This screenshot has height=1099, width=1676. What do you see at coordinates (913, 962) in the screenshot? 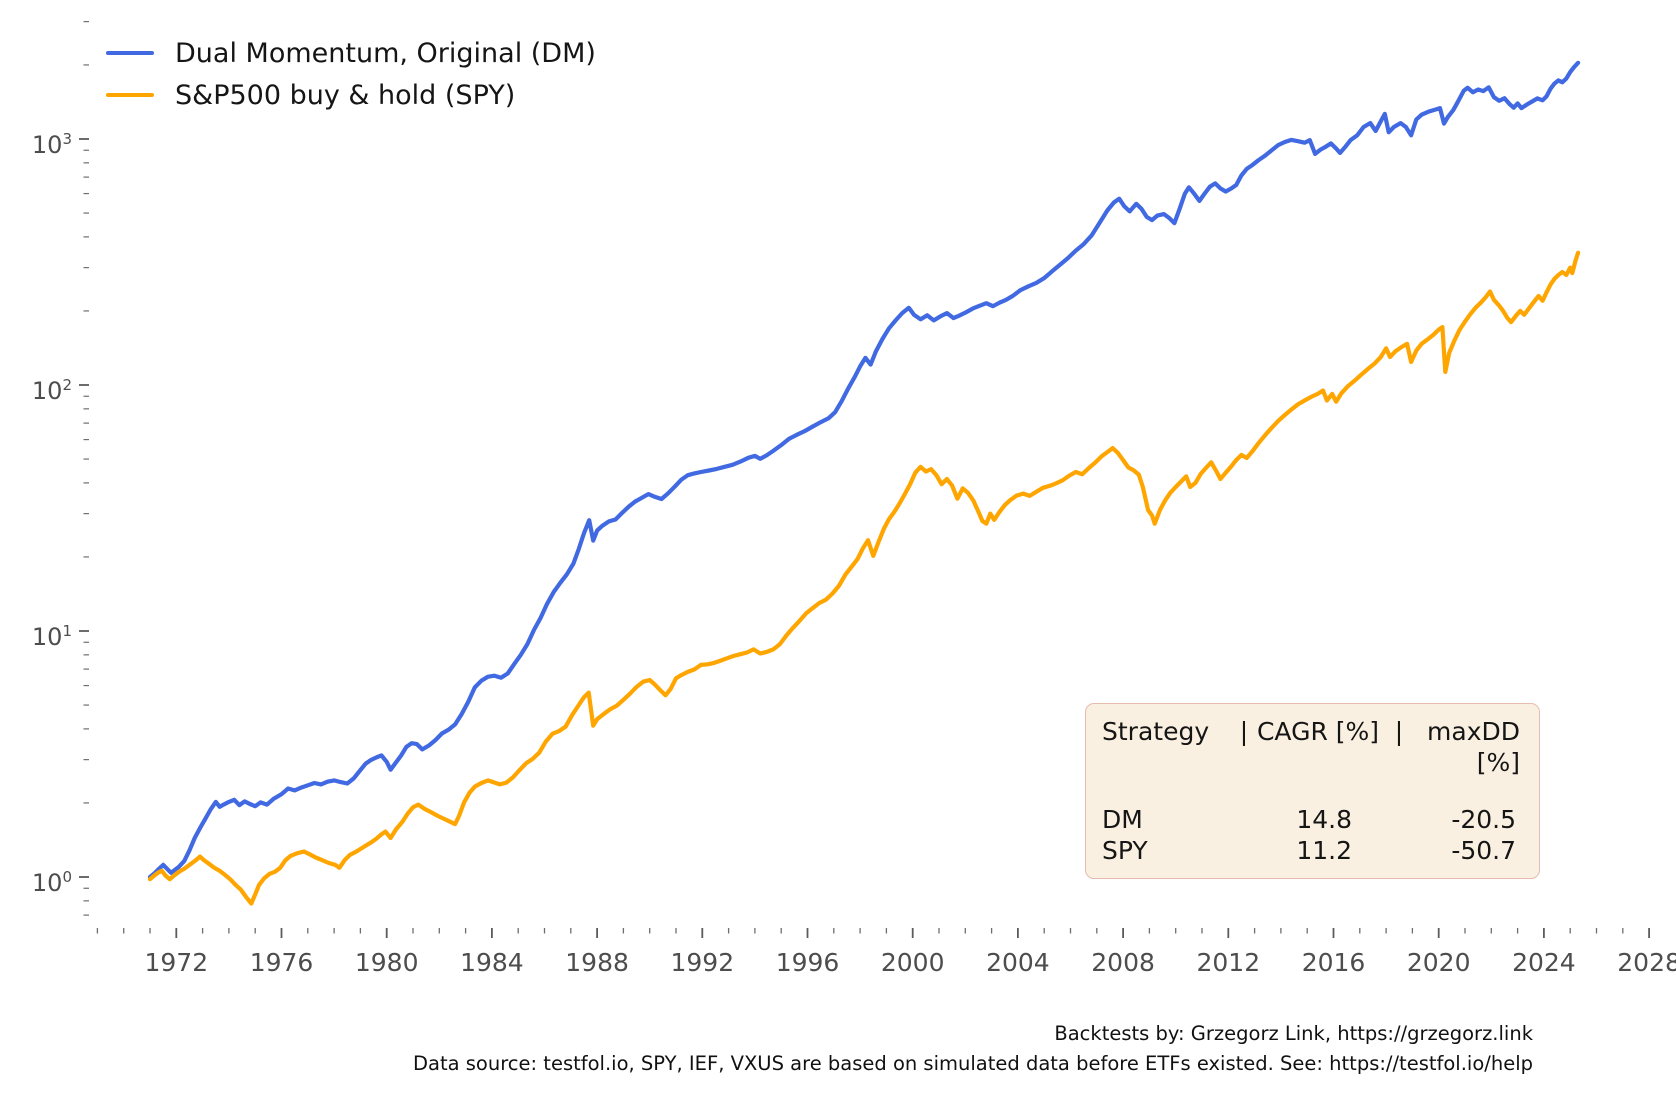
I see `svg-text: 2000` at bounding box center [913, 962].